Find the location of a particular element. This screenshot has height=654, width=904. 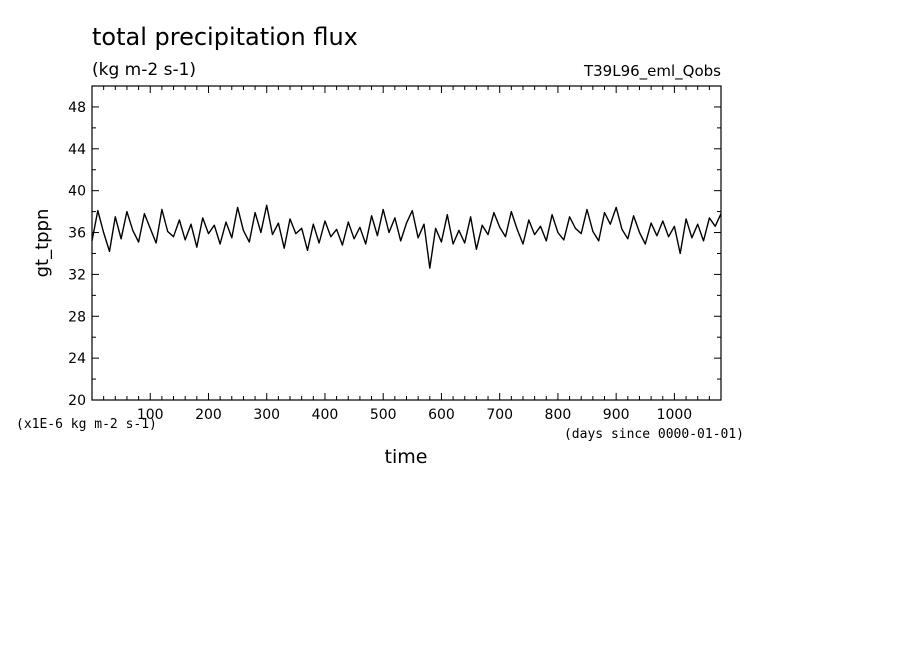

x-tick-label: 100 is located at coordinates (150, 415).